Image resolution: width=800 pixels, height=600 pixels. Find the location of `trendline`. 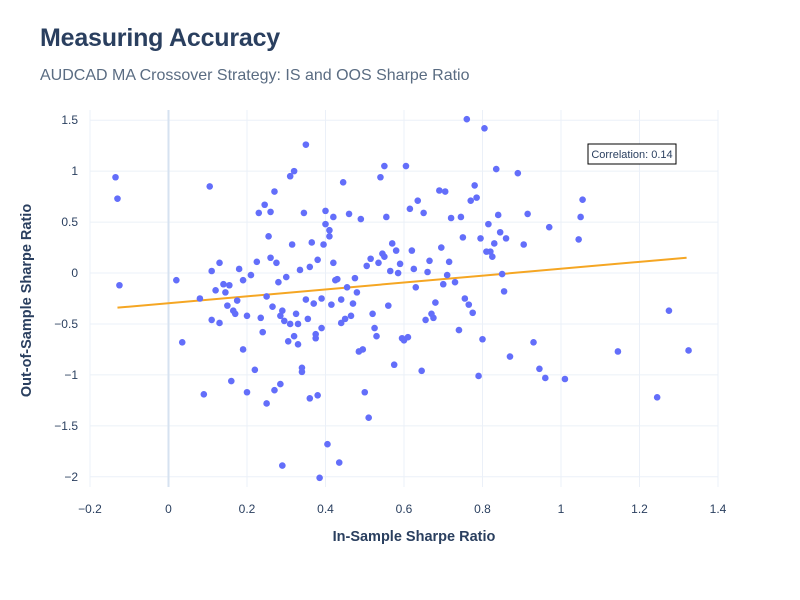

trendline is located at coordinates (402, 282).